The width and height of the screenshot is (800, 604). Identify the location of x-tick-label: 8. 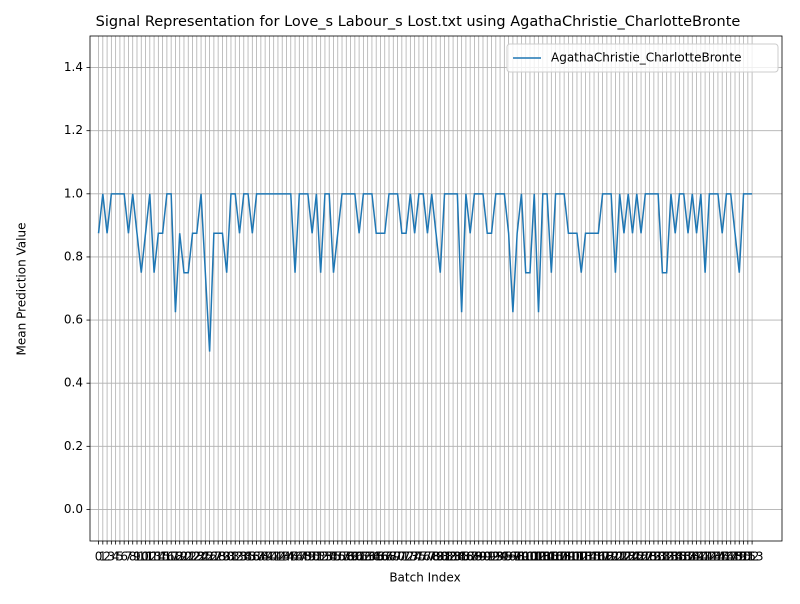
(133, 557).